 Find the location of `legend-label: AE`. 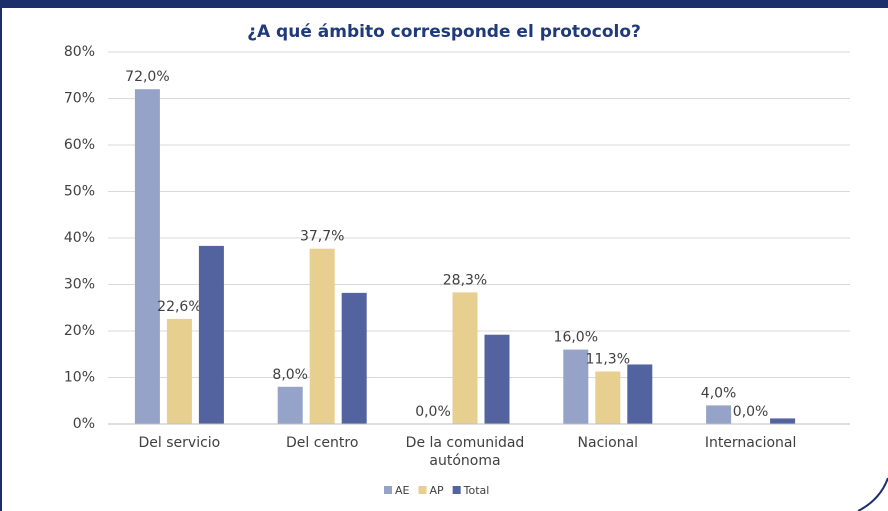

legend-label: AE is located at coordinates (402, 490).